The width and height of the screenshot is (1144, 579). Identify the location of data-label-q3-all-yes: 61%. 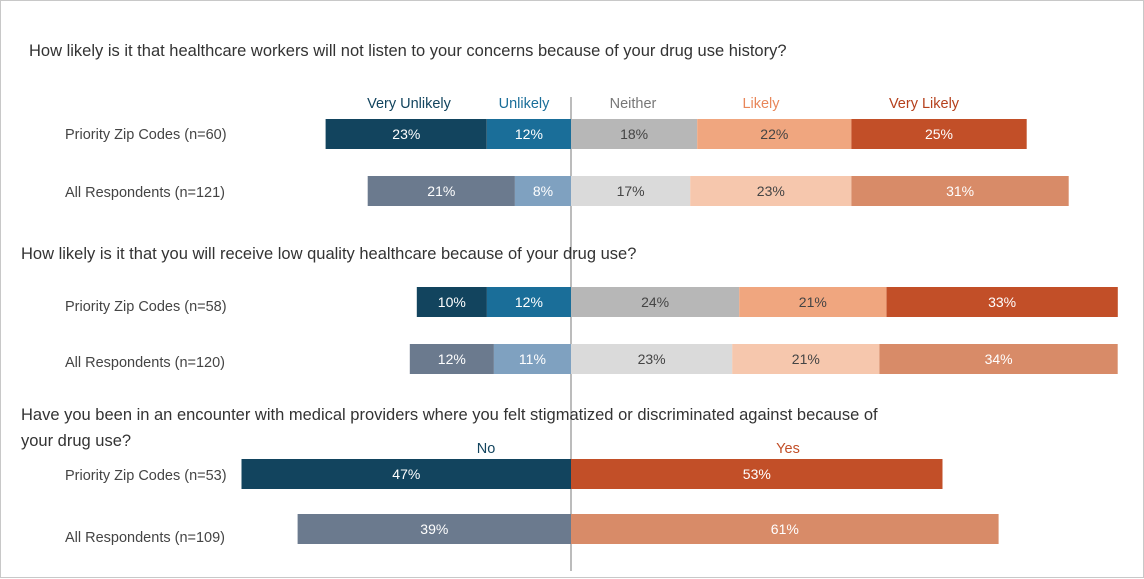
(785, 529).